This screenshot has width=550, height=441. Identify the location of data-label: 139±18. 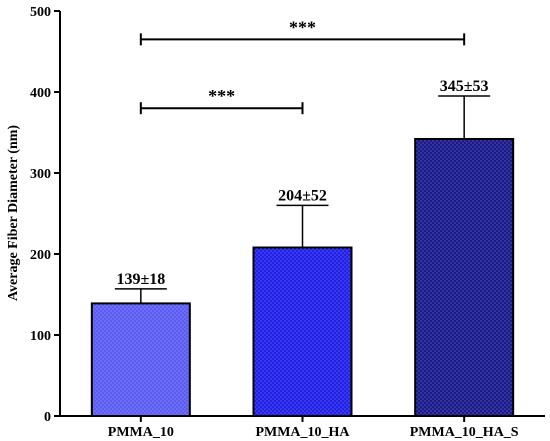
(140, 279).